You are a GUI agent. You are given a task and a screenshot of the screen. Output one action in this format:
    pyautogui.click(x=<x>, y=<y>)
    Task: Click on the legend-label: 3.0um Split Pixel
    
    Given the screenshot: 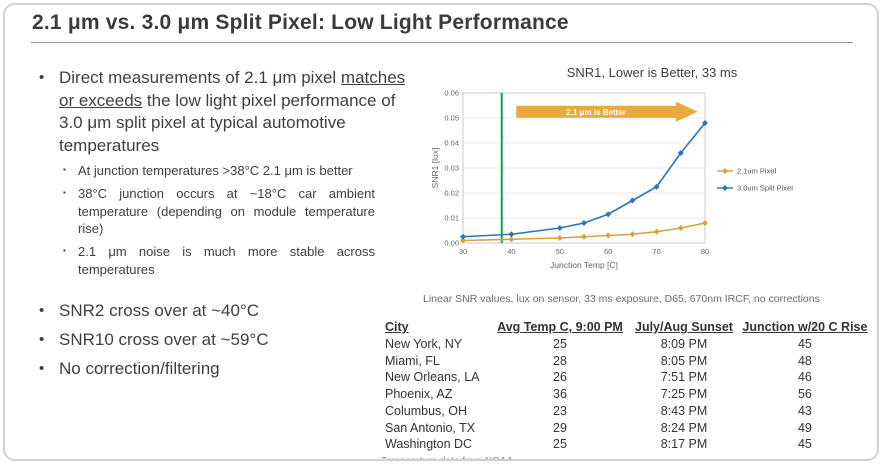 What is the action you would take?
    pyautogui.click(x=765, y=188)
    